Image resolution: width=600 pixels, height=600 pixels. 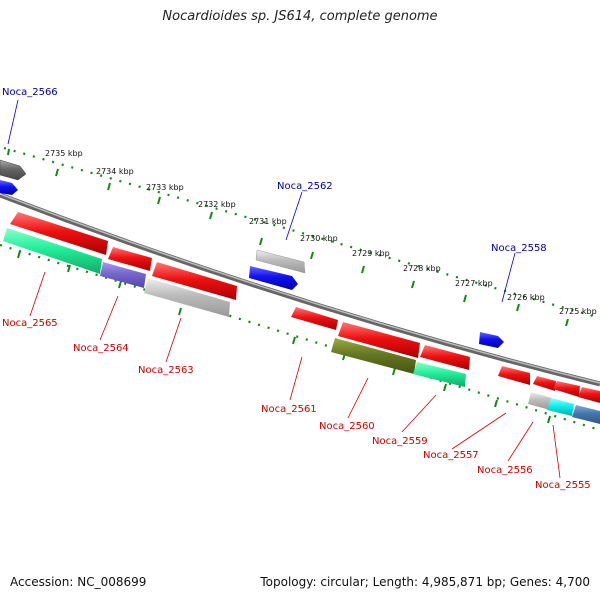 What do you see at coordinates (305, 186) in the screenshot?
I see `gene-label-noca-2562: Noca_2562` at bounding box center [305, 186].